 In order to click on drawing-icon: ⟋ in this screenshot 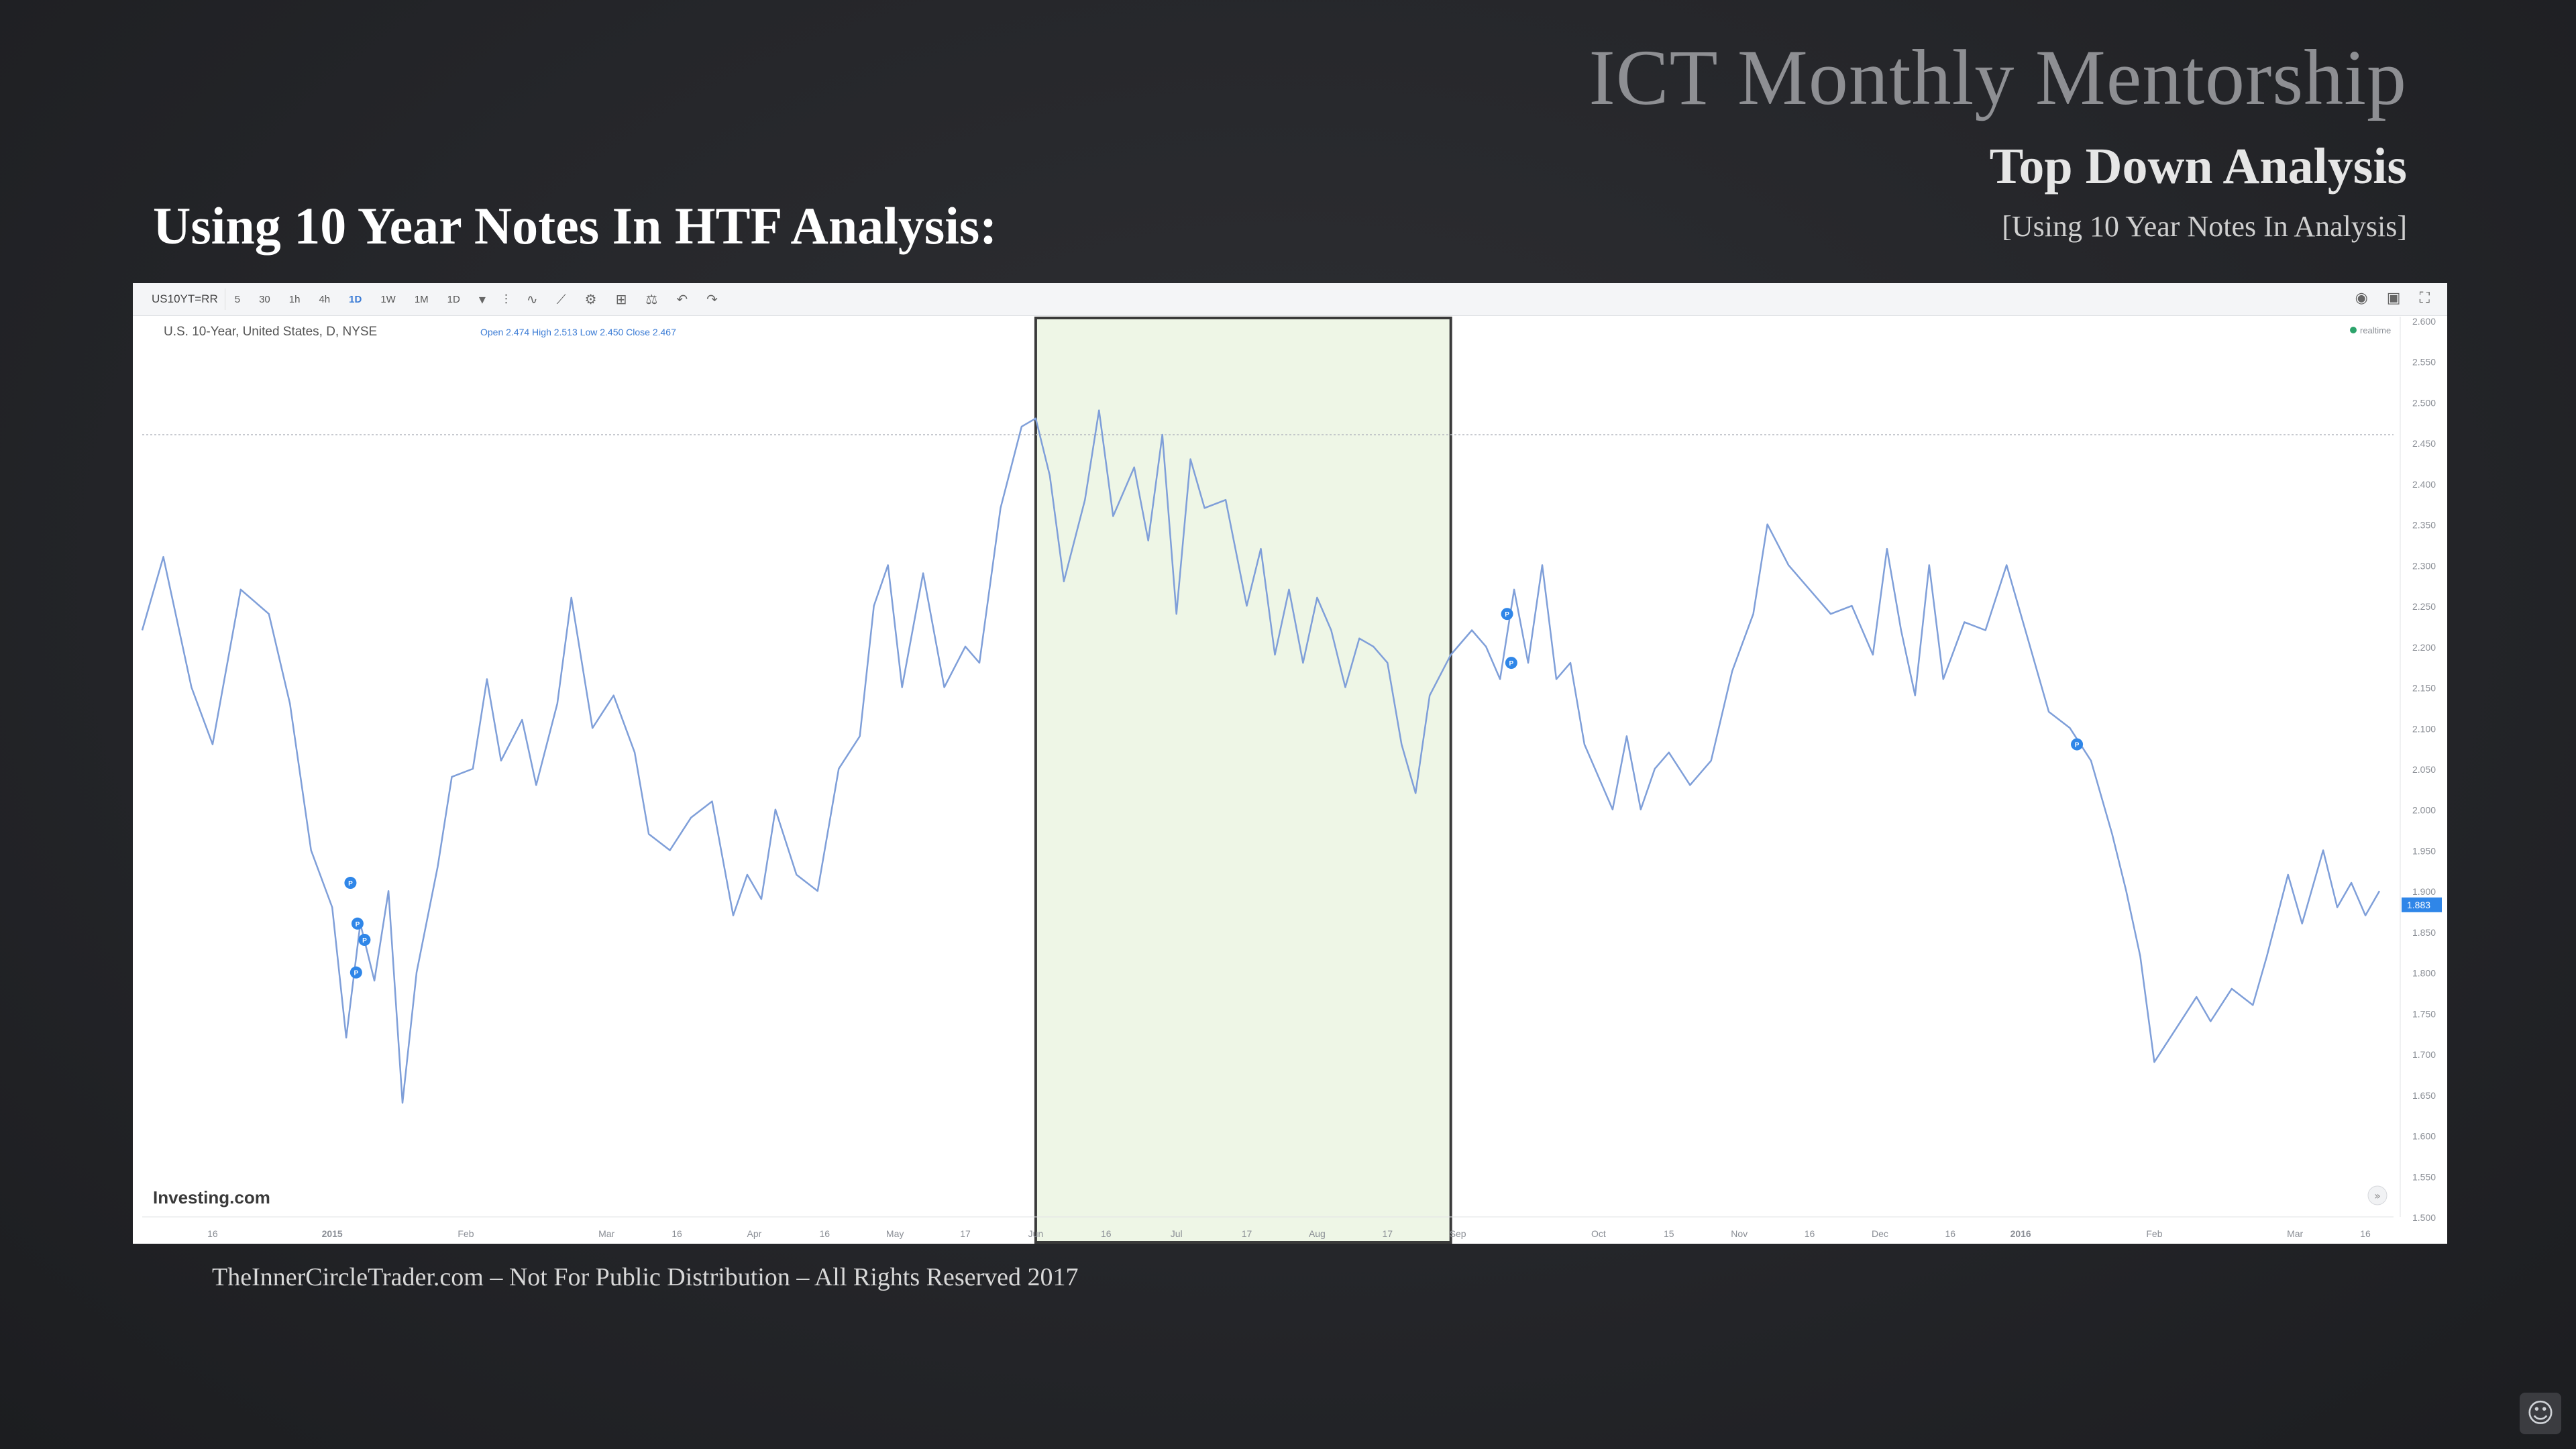, I will do `click(561, 299)`.